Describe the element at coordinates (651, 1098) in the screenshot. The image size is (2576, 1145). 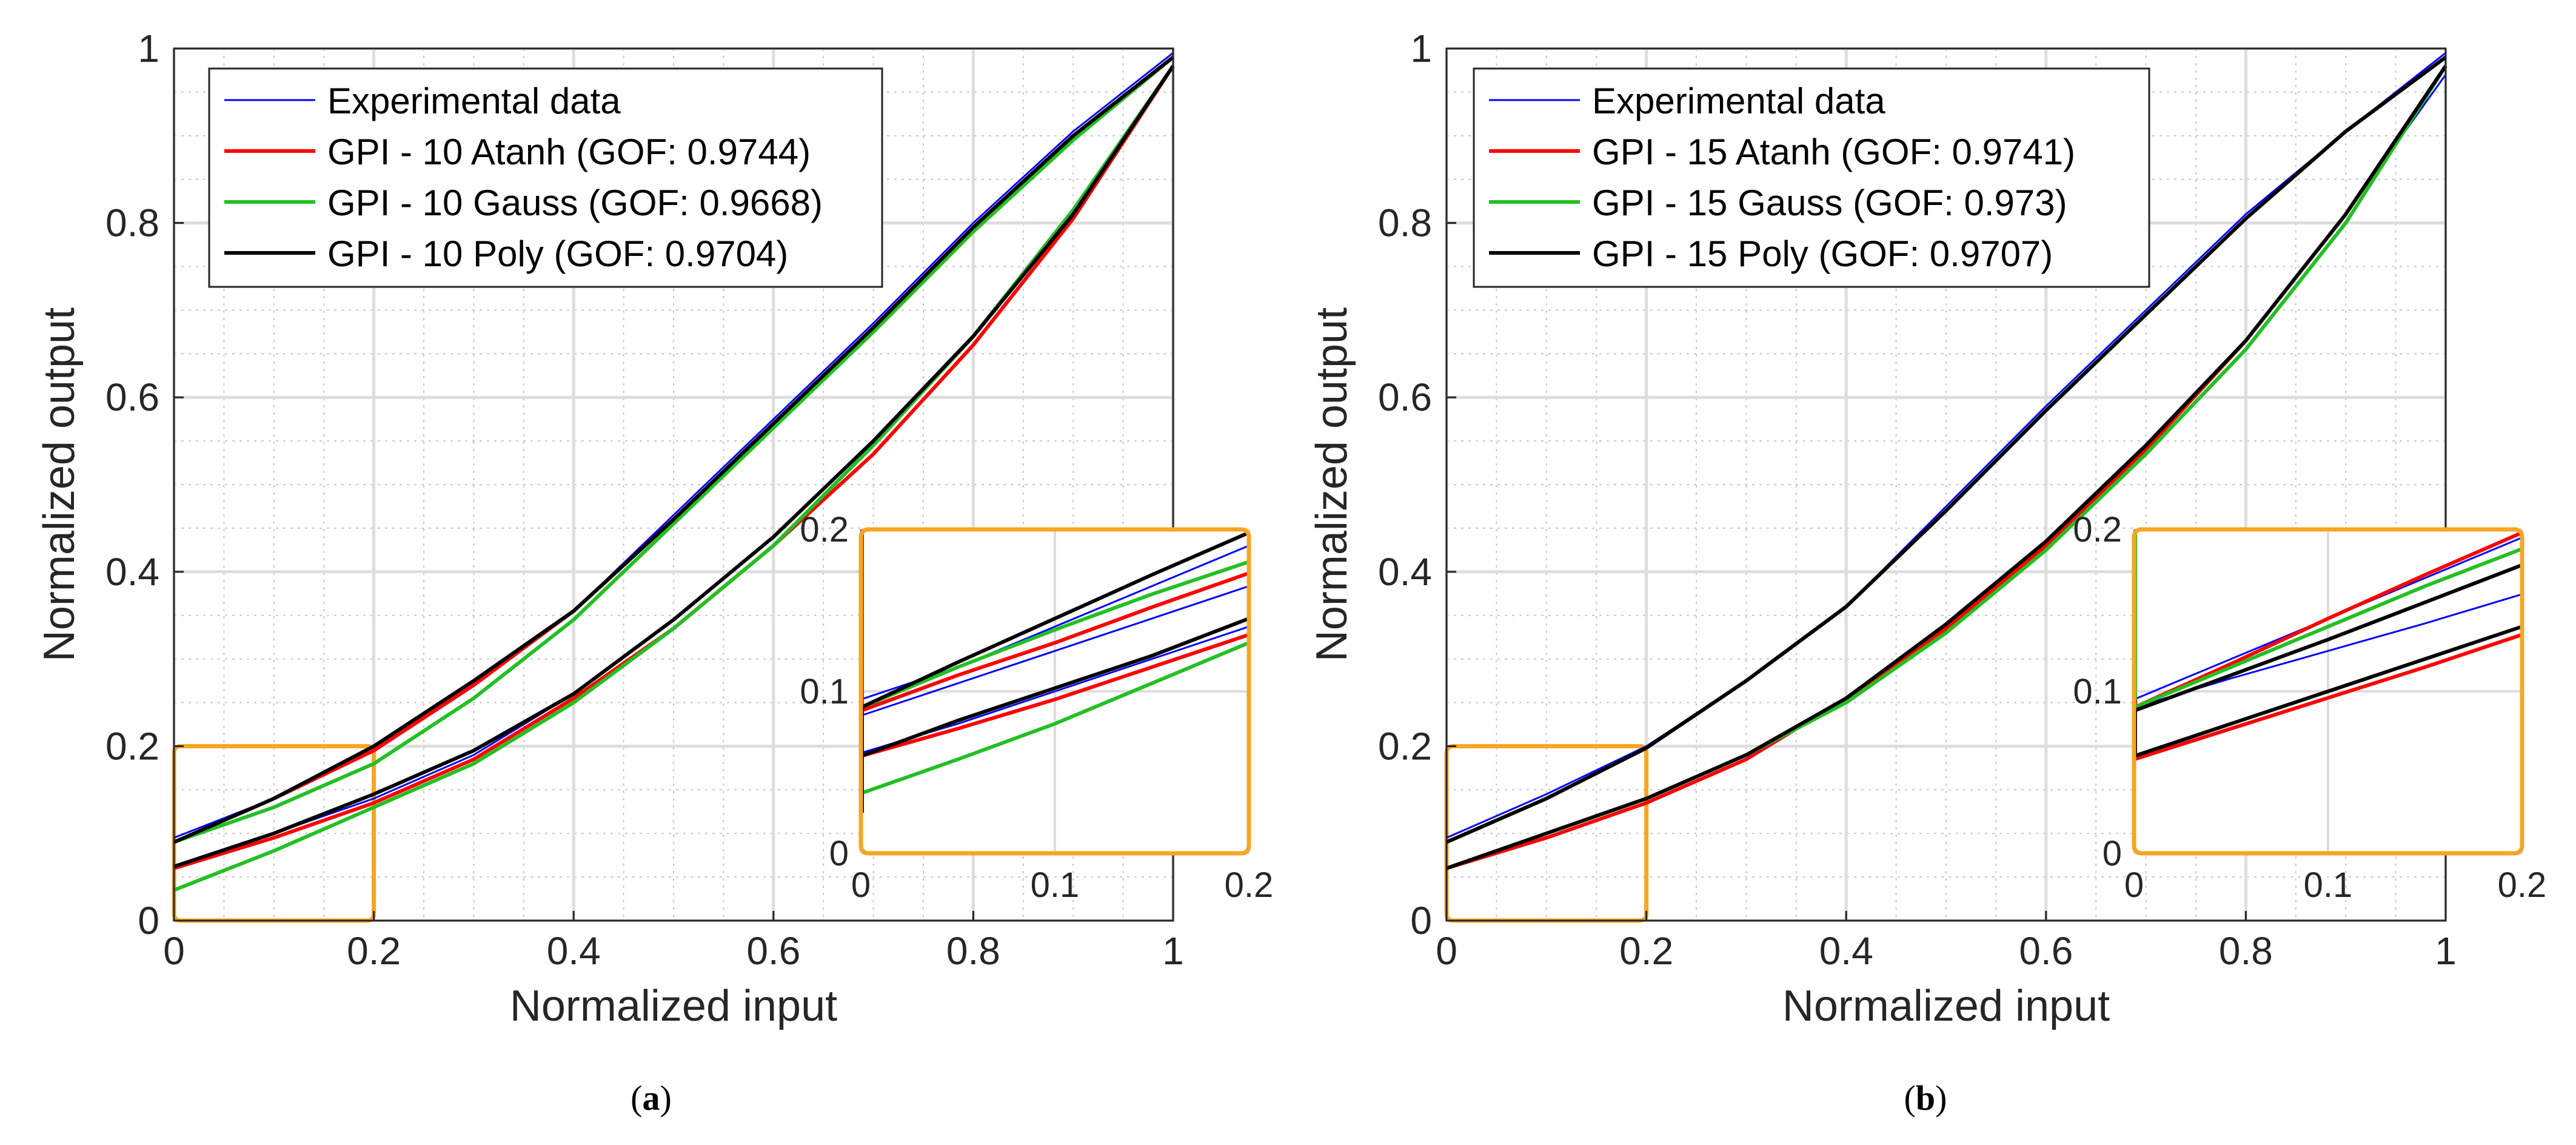
I see `panel-caption: (a)` at that location.